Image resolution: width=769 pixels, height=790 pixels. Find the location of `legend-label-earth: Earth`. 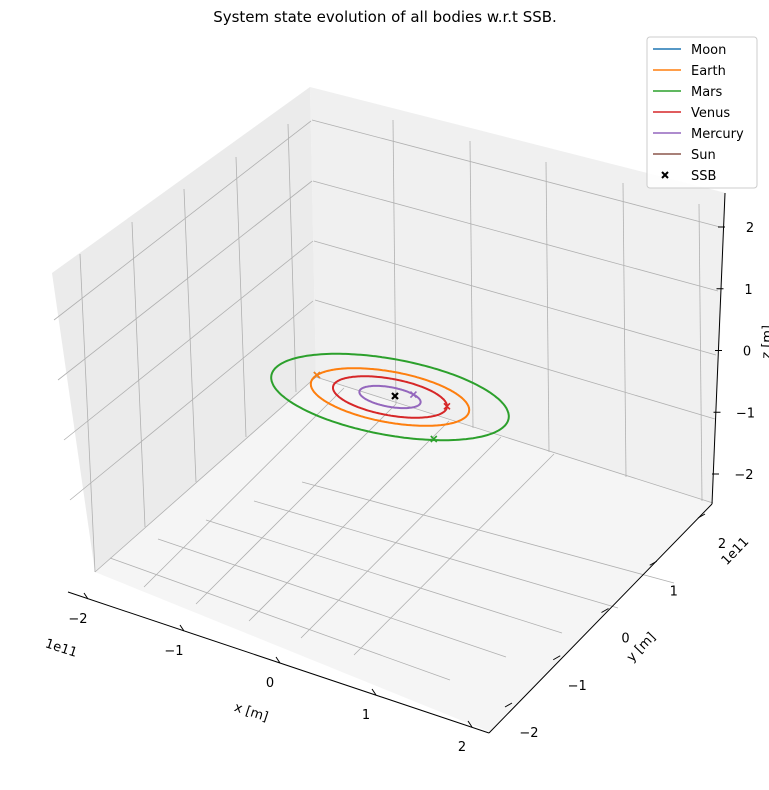

legend-label-earth: Earth is located at coordinates (708, 71).